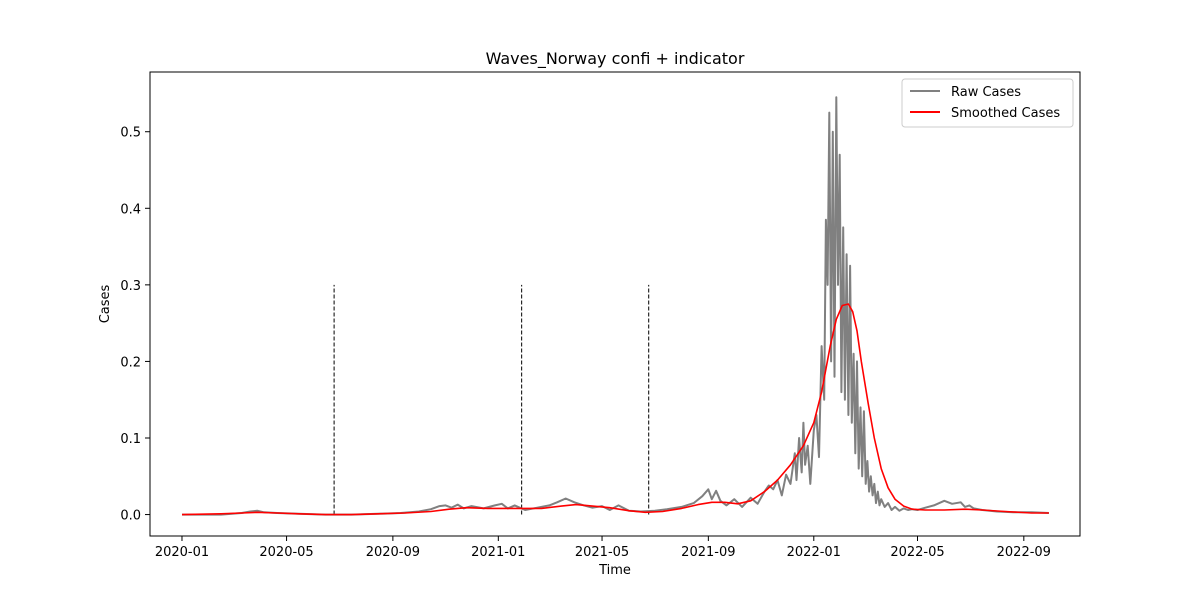  What do you see at coordinates (135, 325) in the screenshot?
I see `y-axis: 0.0 0.1 0.2 0.3 0.4 0.5` at bounding box center [135, 325].